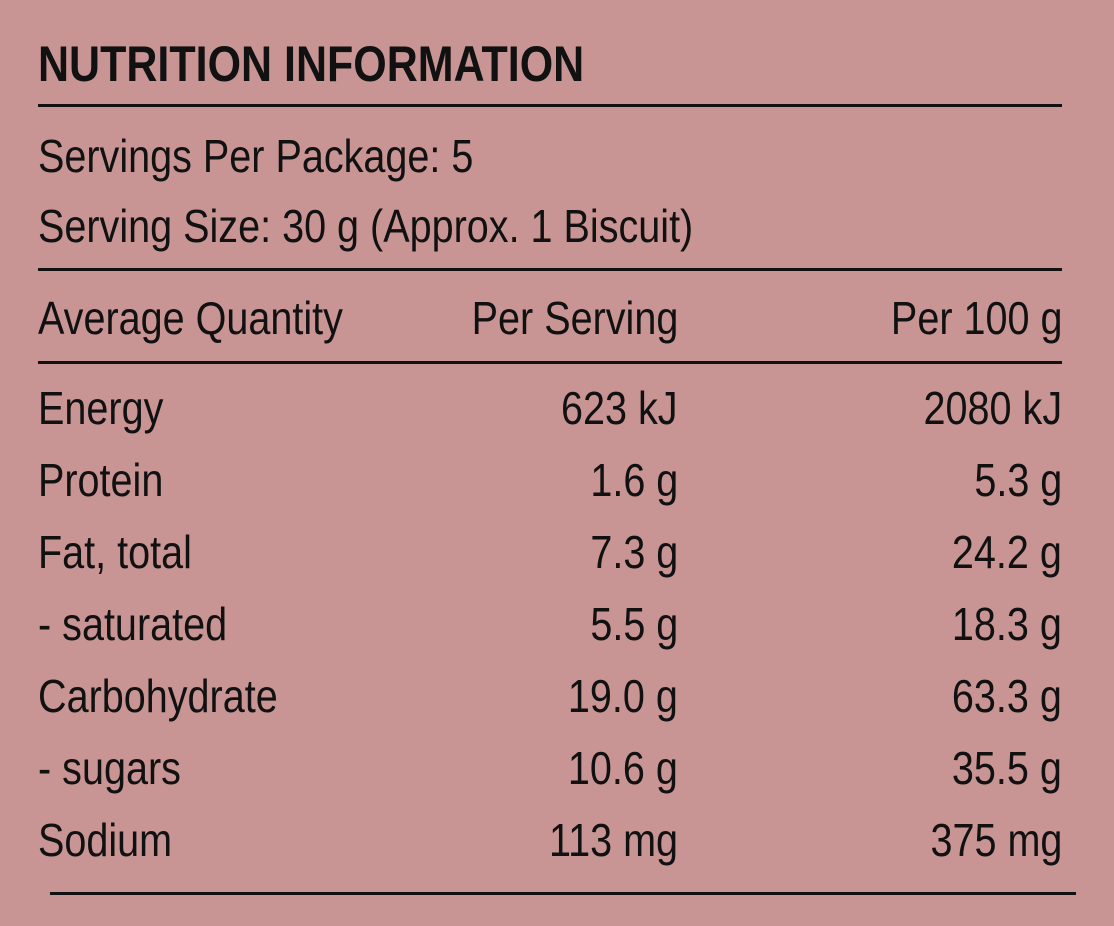  Describe the element at coordinates (634, 624) in the screenshot. I see `per-serving-value: 5.5 g` at that location.